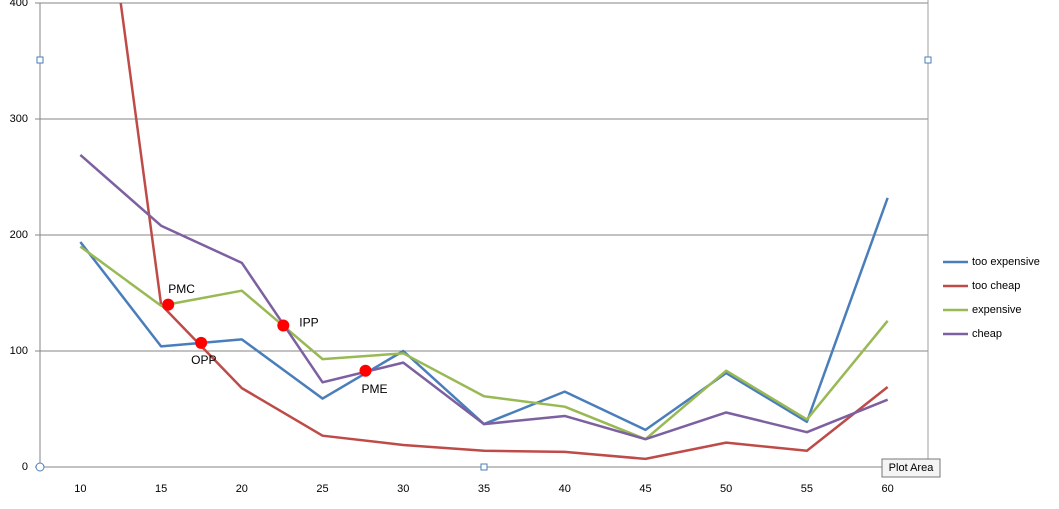  What do you see at coordinates (987, 334) in the screenshot?
I see `legend-label: cheap` at bounding box center [987, 334].